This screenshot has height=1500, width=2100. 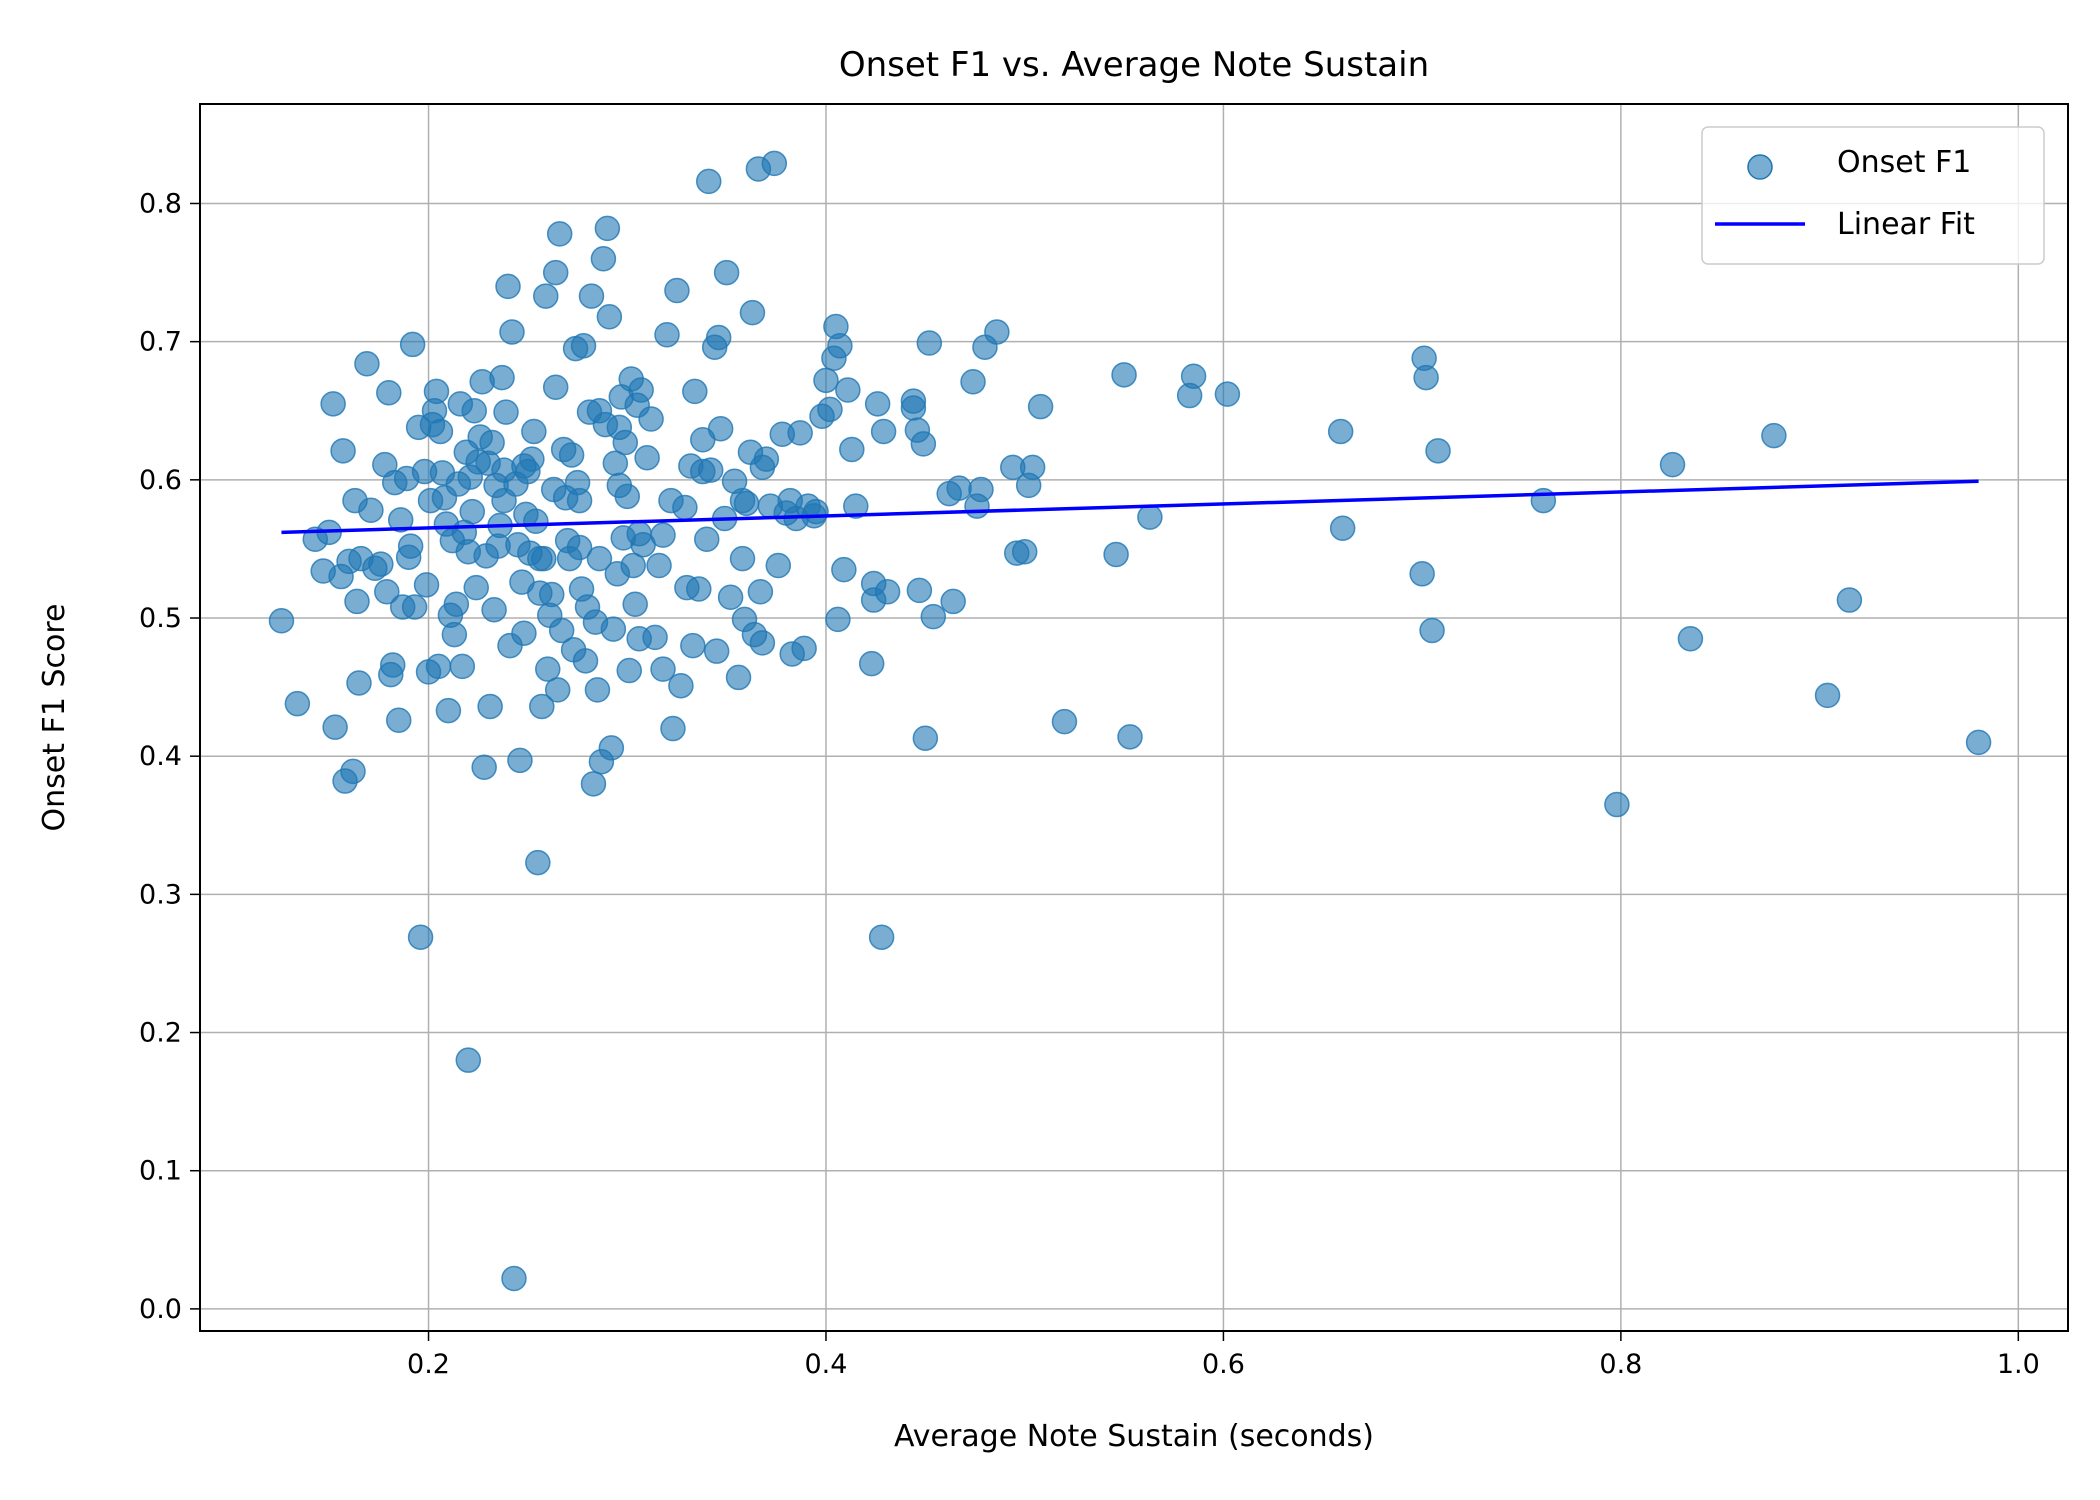 I want to click on y-tick-label: 0.1, so click(x=160, y=1171).